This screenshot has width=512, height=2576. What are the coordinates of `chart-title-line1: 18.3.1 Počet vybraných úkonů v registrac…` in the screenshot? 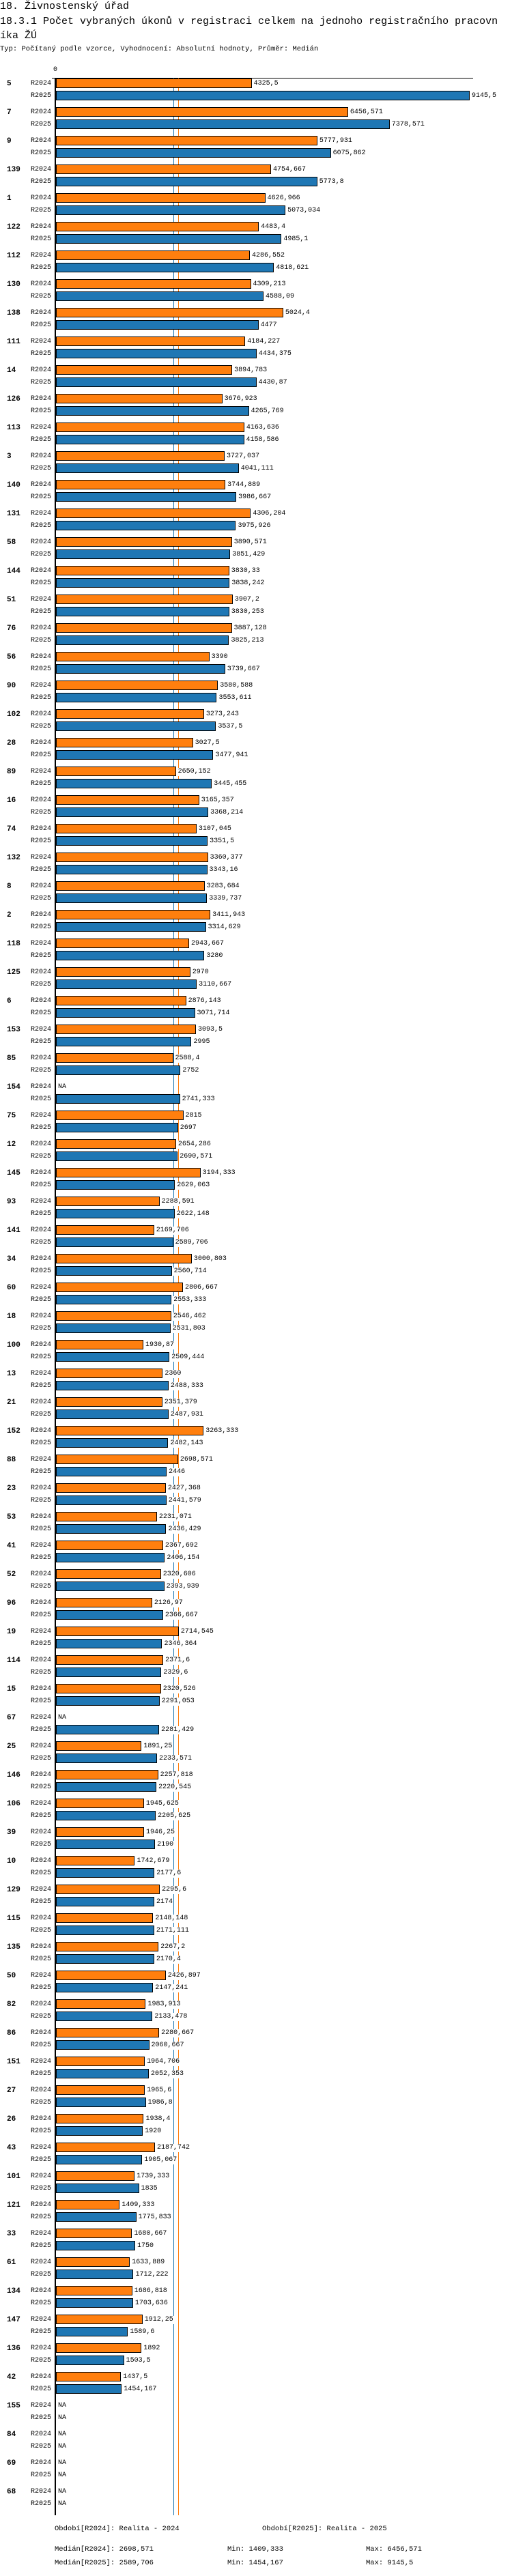 It's located at (249, 21).